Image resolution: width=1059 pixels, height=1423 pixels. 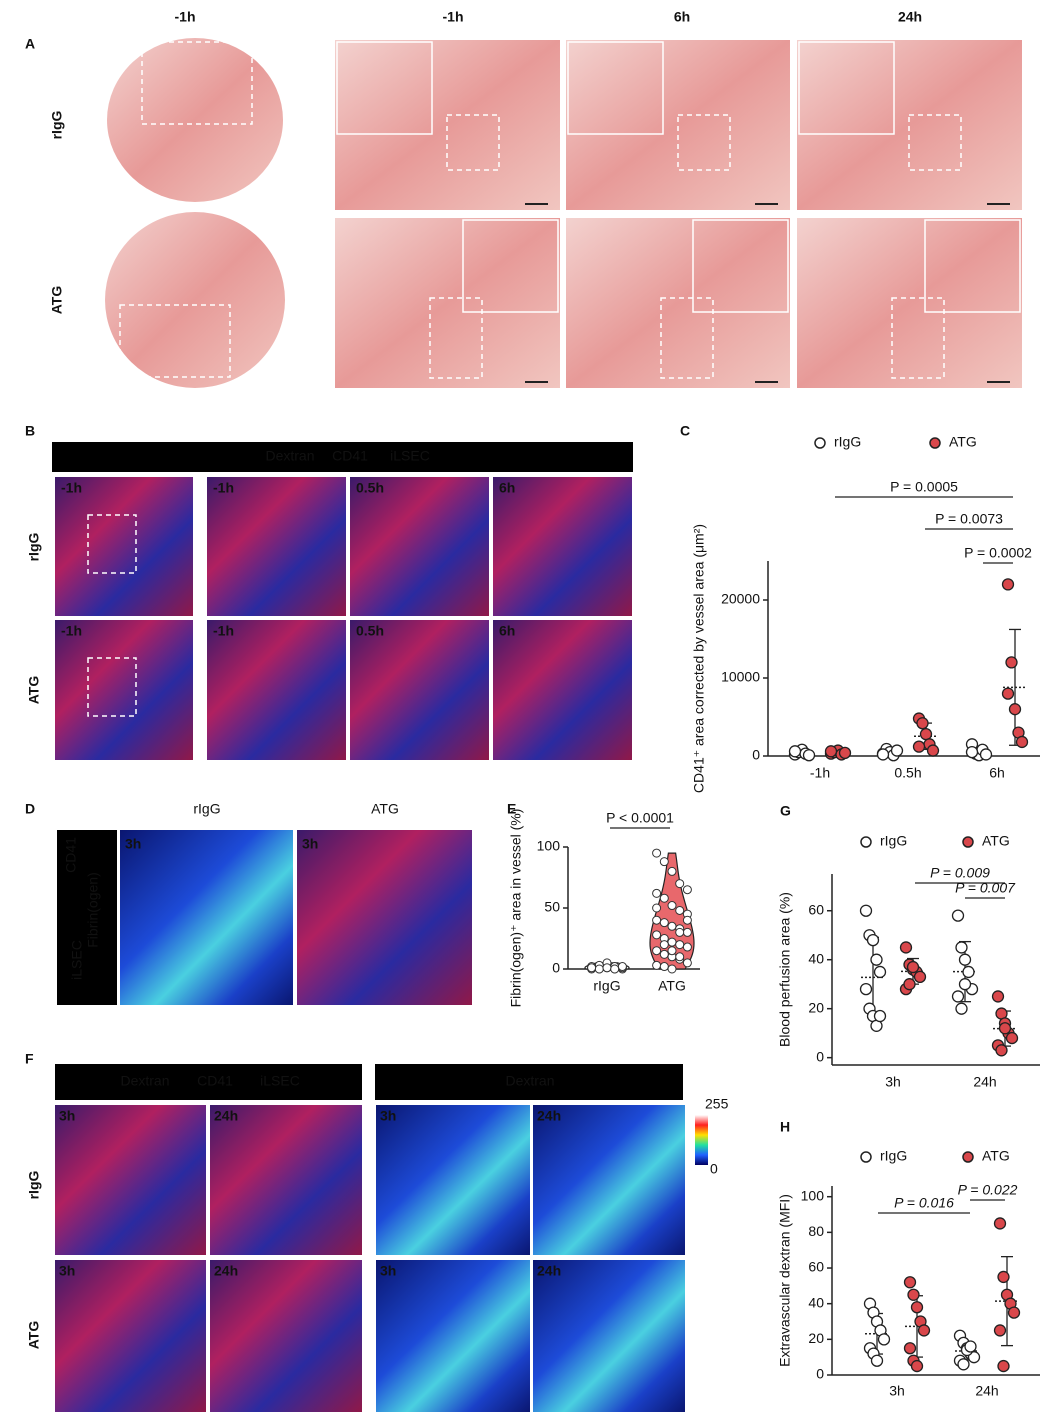 What do you see at coordinates (701, 1140) in the screenshot?
I see `colorbar` at bounding box center [701, 1140].